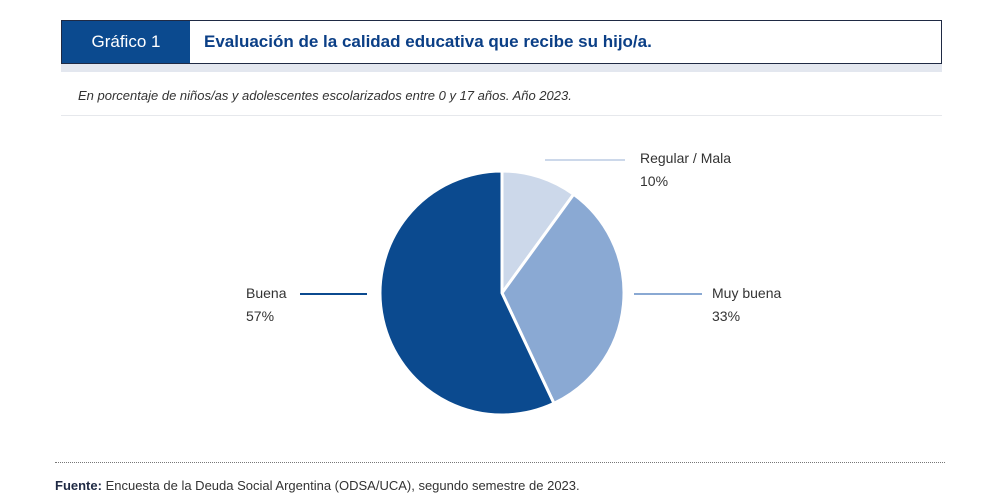  I want to click on slice-label-regular-mala: Regular / Mala, so click(685, 158).